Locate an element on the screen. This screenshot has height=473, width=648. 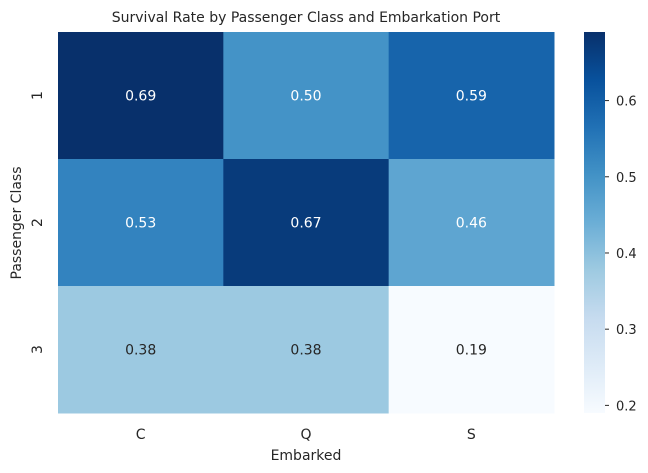
colorbar-ticks: 0.2 0.3 0.4 0.5 0.6 is located at coordinates (621, 254).